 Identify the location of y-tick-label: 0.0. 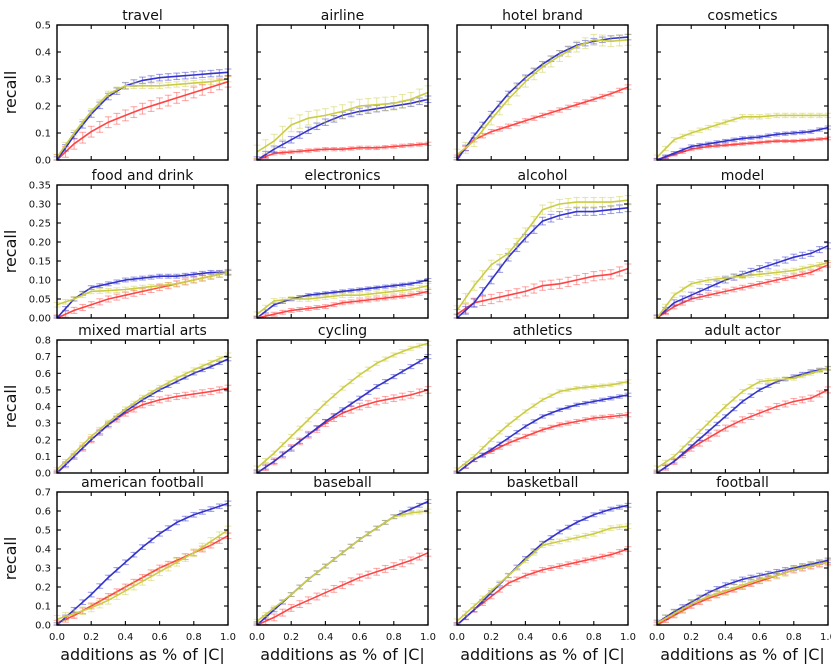
(43, 474).